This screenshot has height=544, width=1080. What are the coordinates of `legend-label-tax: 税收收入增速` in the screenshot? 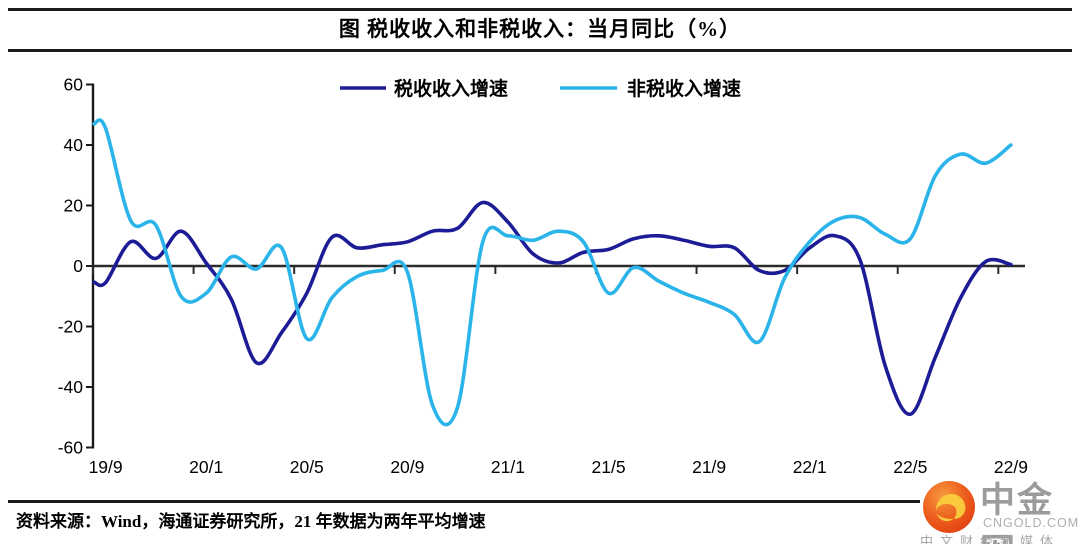 It's located at (451, 88).